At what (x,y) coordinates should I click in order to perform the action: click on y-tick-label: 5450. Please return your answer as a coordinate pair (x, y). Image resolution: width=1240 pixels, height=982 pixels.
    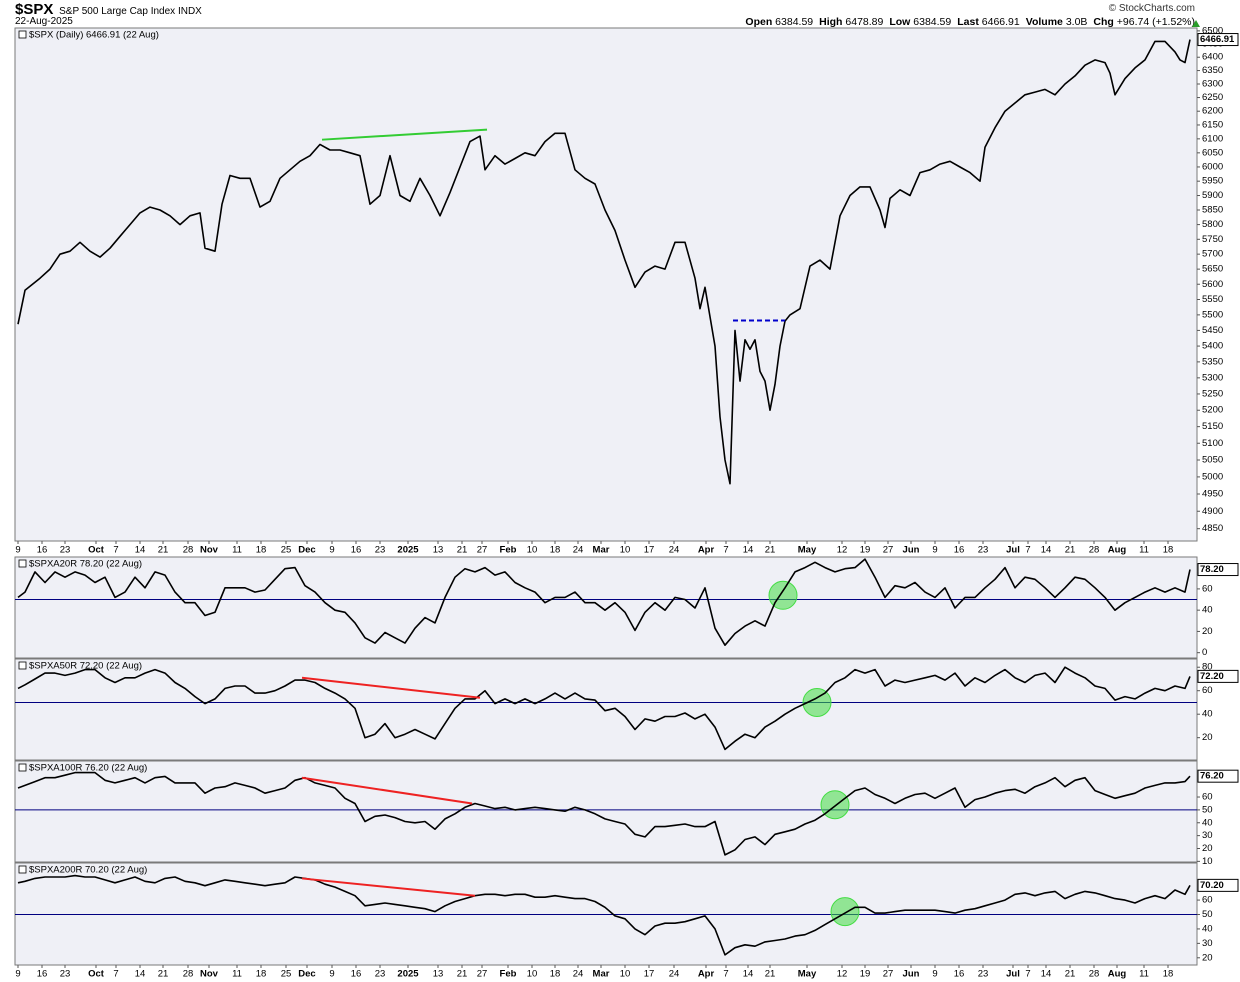
    Looking at the image, I should click on (1212, 330).